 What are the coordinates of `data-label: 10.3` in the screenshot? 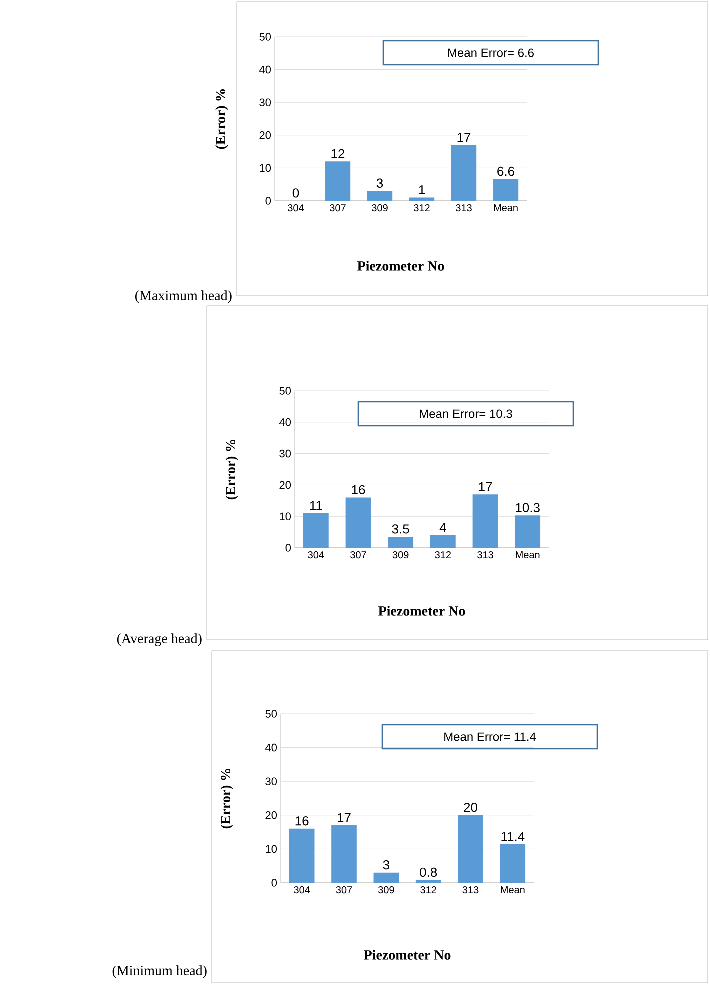 It's located at (528, 507).